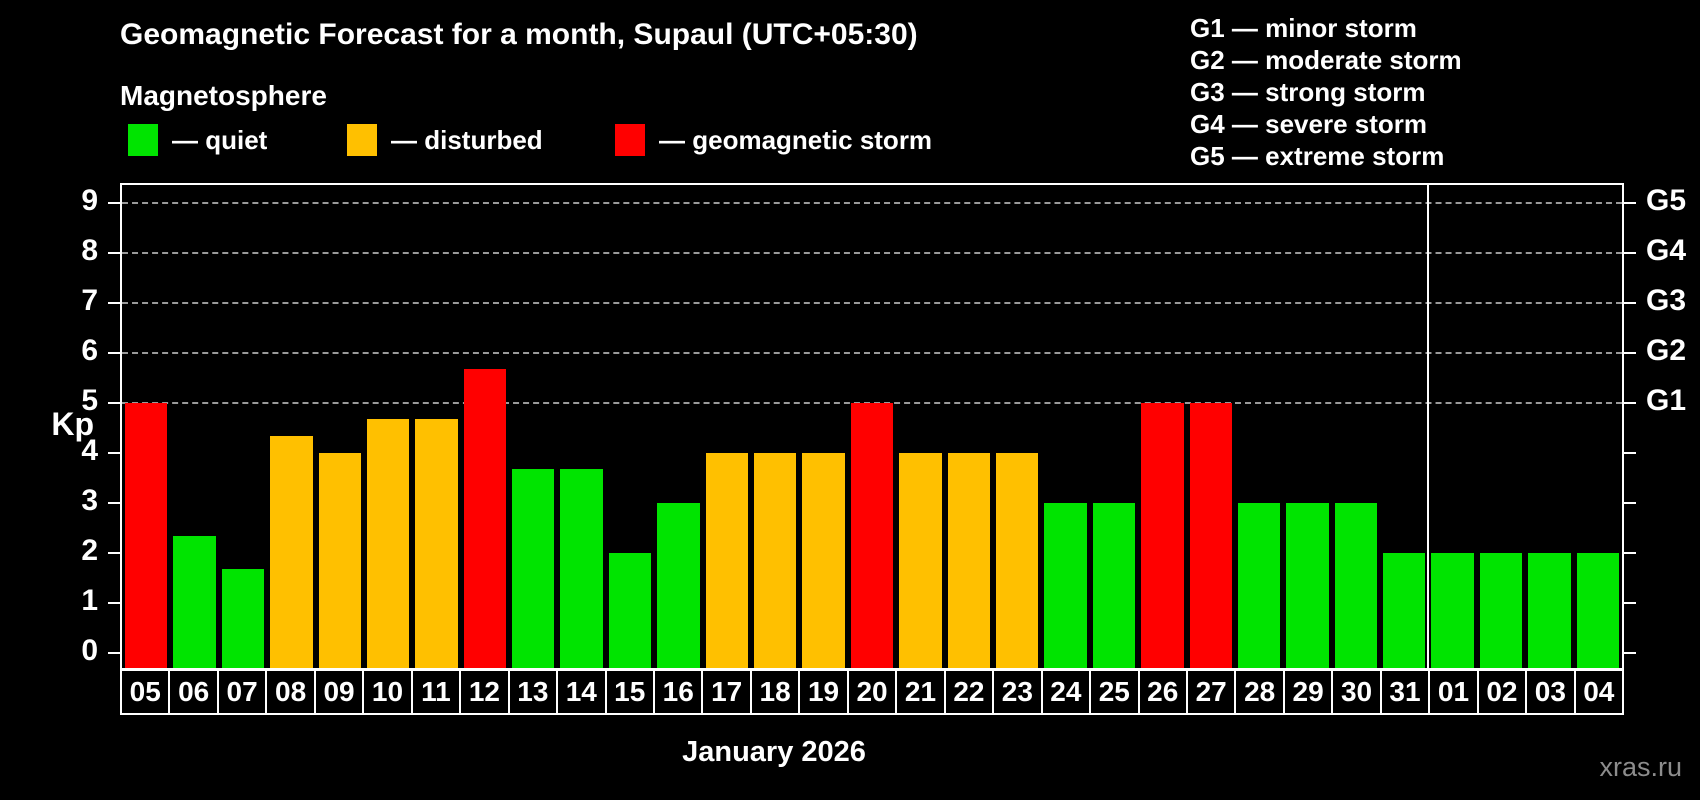 This screenshot has width=1700, height=800. What do you see at coordinates (89, 250) in the screenshot?
I see `kp-tick-label-8: 8` at bounding box center [89, 250].